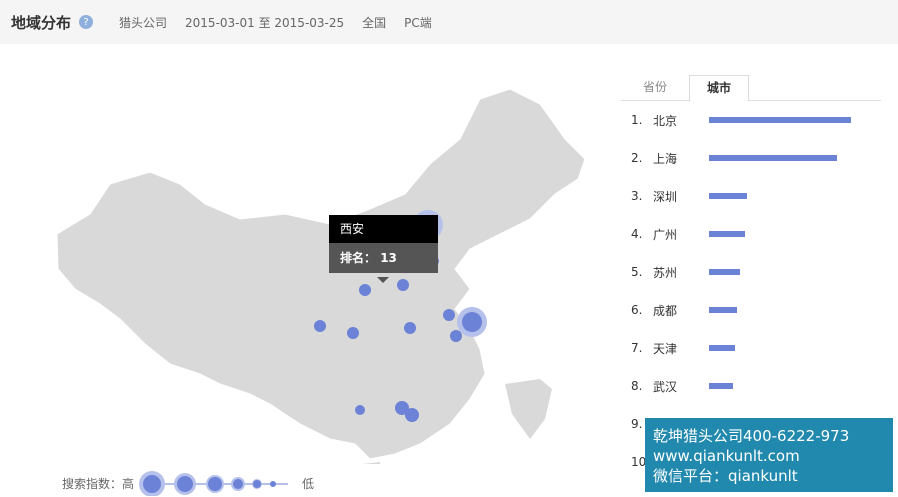 The image size is (898, 497). What do you see at coordinates (320, 326) in the screenshot?
I see `bubble-chengdu` at bounding box center [320, 326].